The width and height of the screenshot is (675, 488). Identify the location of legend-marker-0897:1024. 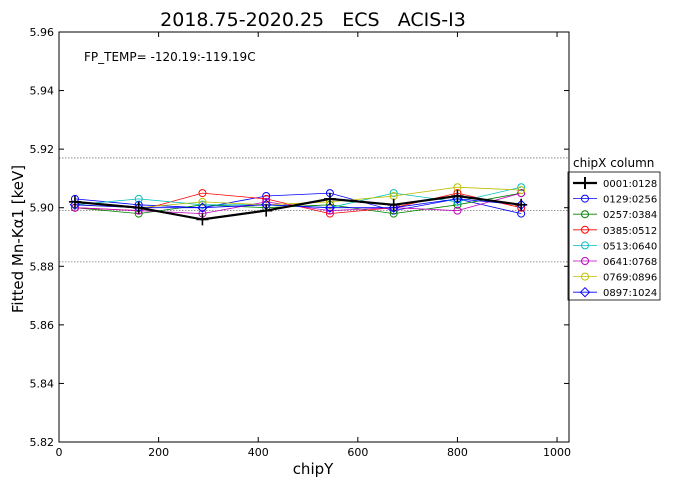
(585, 292).